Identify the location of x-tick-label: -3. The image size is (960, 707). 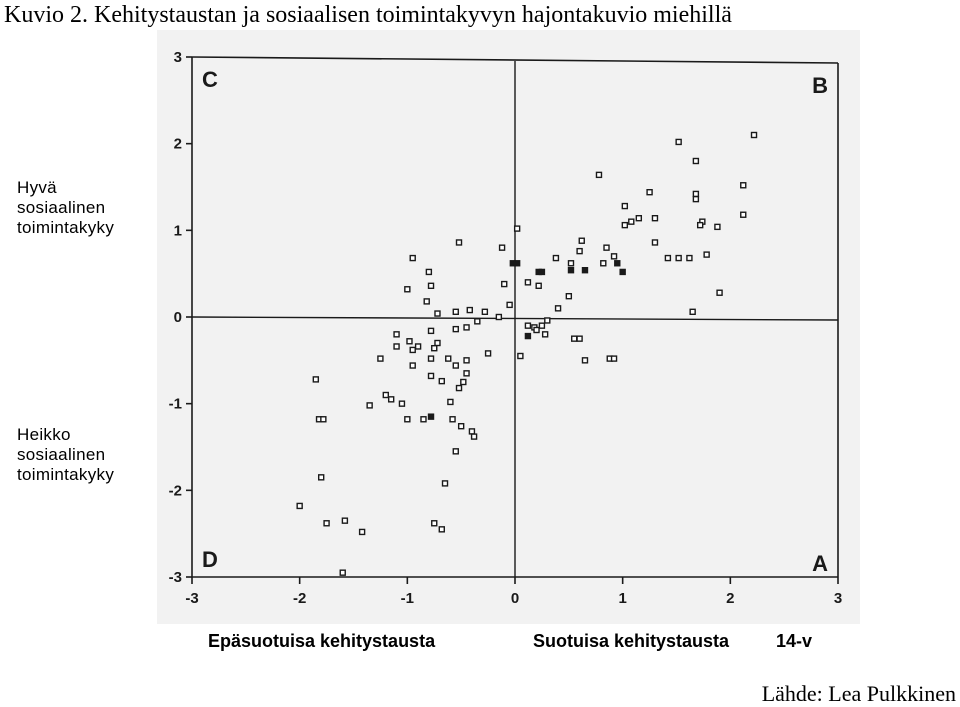
(191, 598).